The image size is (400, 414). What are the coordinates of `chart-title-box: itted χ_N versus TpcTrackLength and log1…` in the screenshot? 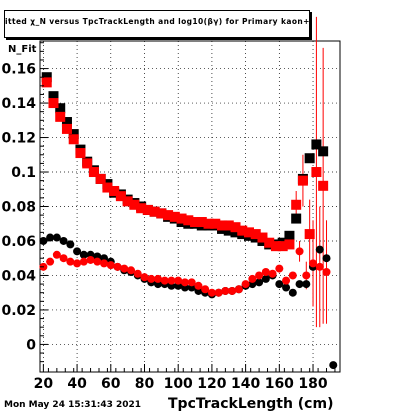 It's located at (157, 24).